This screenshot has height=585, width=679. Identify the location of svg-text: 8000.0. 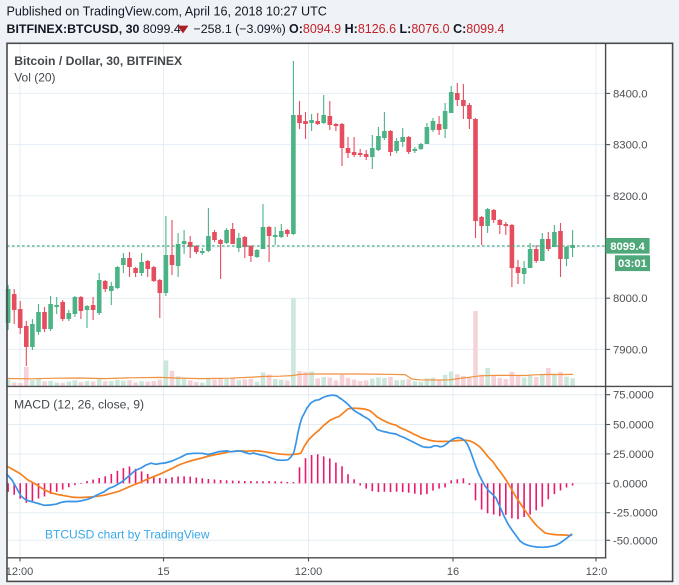
(630, 299).